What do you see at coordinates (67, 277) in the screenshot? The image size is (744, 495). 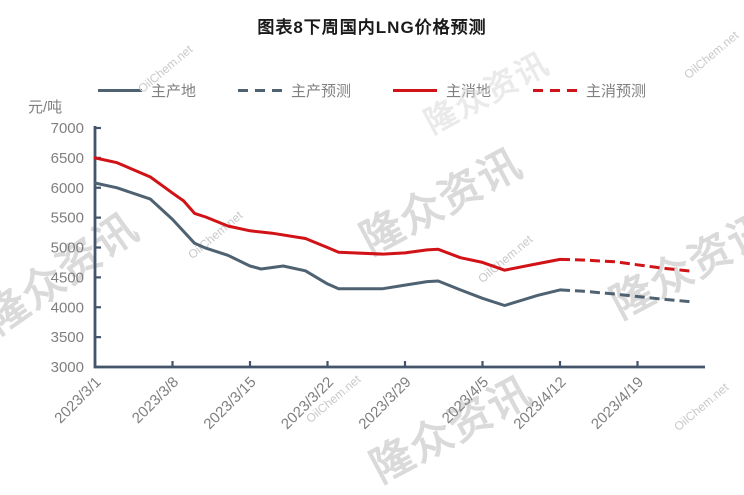 I see `y-axis-label: 4500` at bounding box center [67, 277].